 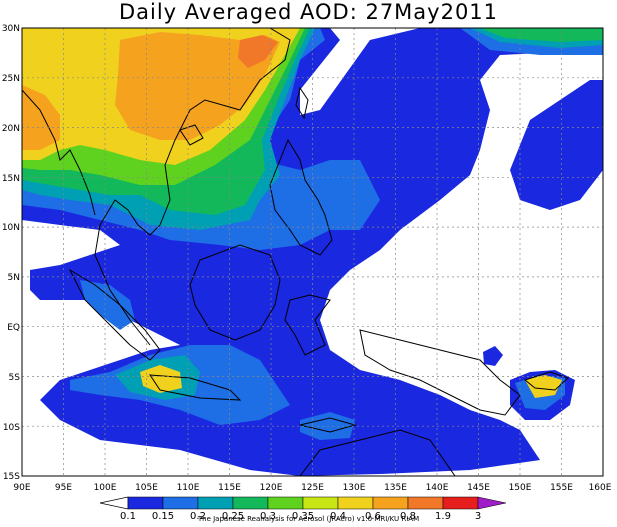 What do you see at coordinates (354, 488) in the screenshot?
I see `lon-label: 130E` at bounding box center [354, 488].